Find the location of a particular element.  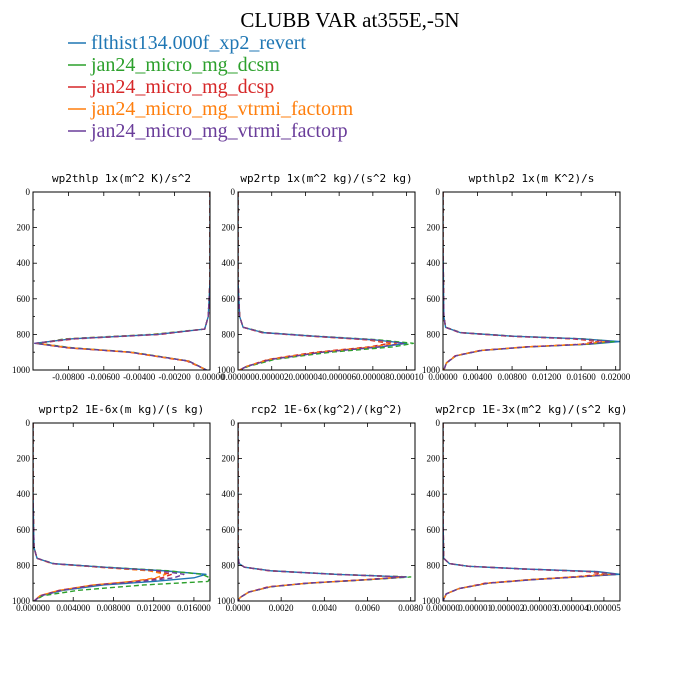

x-tick-label: 0.0020 is located at coordinates (281, 608).